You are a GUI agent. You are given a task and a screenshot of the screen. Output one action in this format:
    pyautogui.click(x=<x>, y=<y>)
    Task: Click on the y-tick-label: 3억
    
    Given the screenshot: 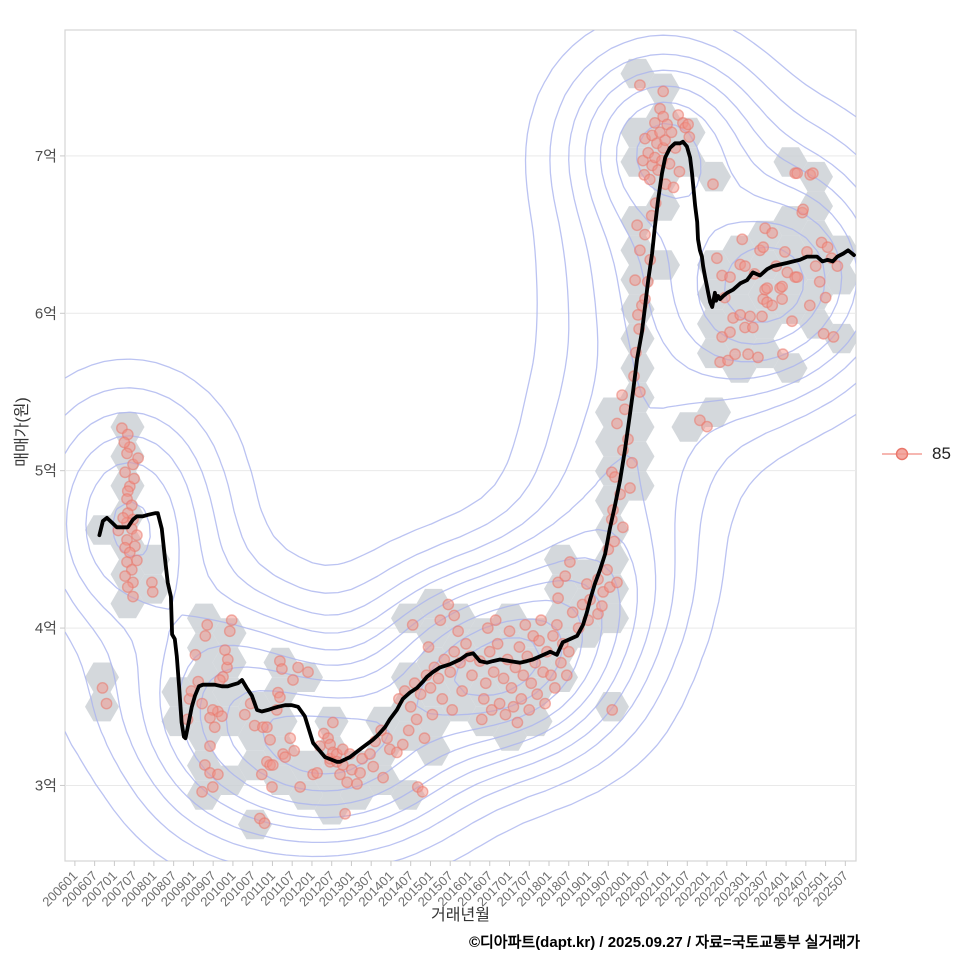 What is the action you would take?
    pyautogui.click(x=46, y=785)
    